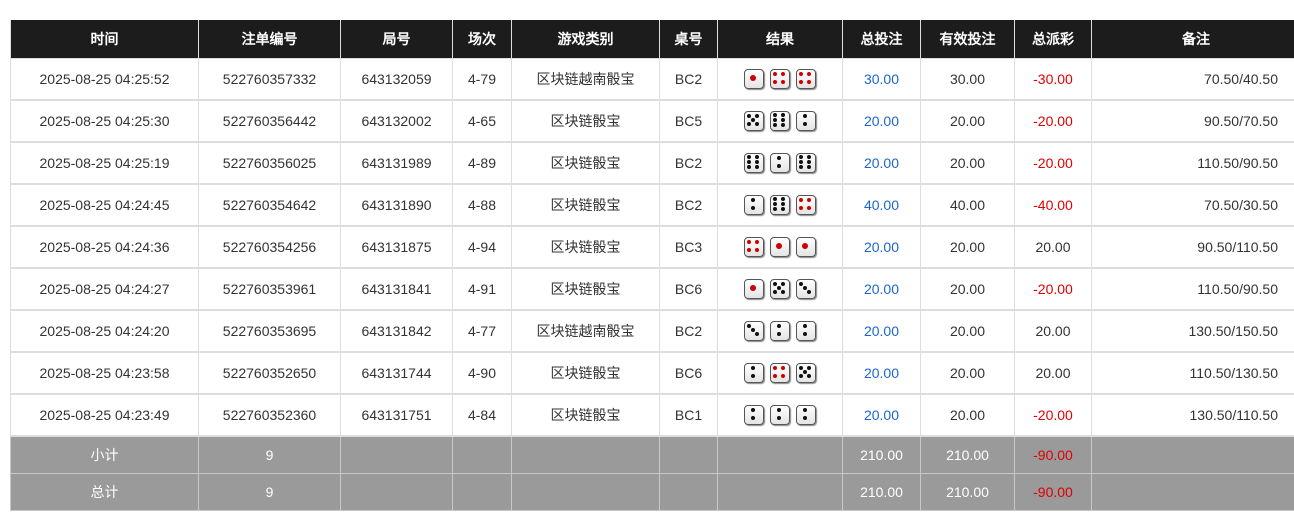 Image resolution: width=1294 pixels, height=519 pixels. What do you see at coordinates (1053, 454) in the screenshot?
I see `subtotal-payout: -90.00` at bounding box center [1053, 454].